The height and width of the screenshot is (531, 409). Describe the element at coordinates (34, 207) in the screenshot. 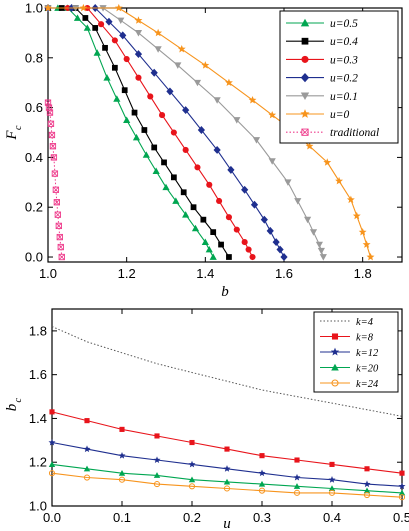

I see `y-tick-label: 0.2` at that location.